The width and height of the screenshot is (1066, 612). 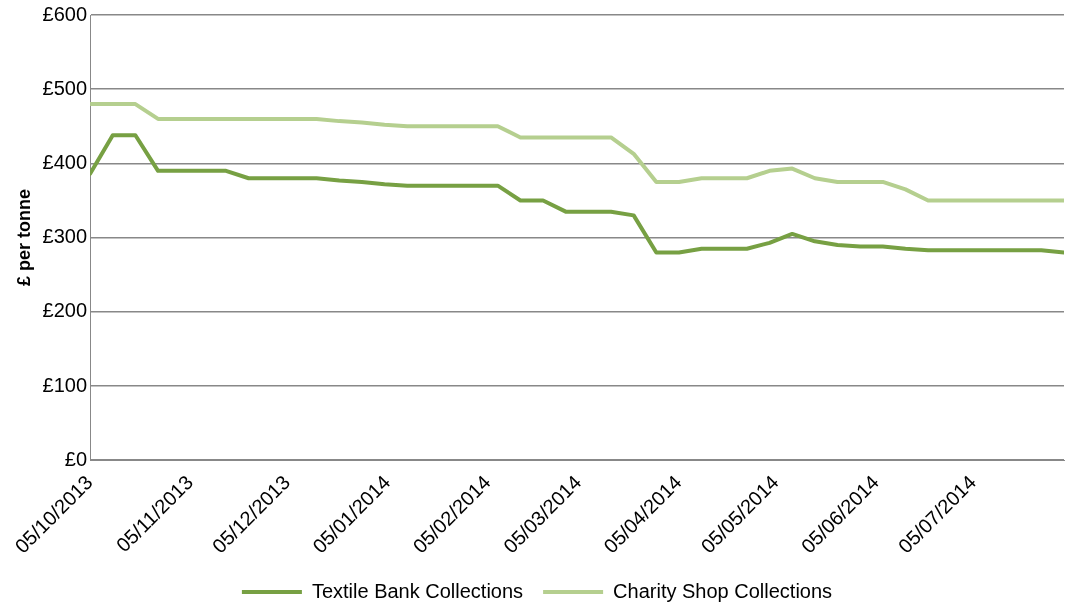 What do you see at coordinates (65, 310) in the screenshot?
I see `y-tick-label: £200` at bounding box center [65, 310].